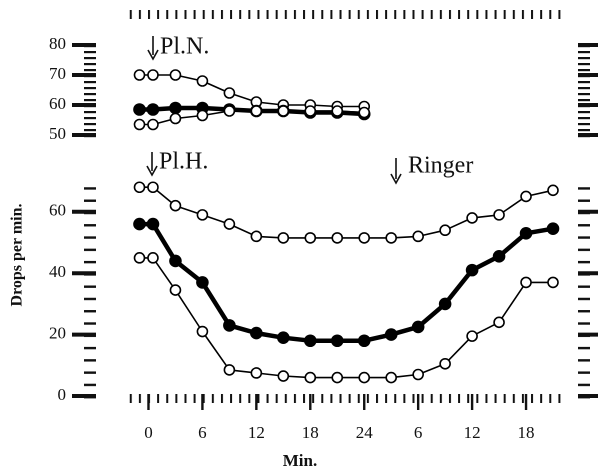 This screenshot has width=601, height=474. What do you see at coordinates (344, 398) in the screenshot?
I see `bottom-ruler` at bounding box center [344, 398].